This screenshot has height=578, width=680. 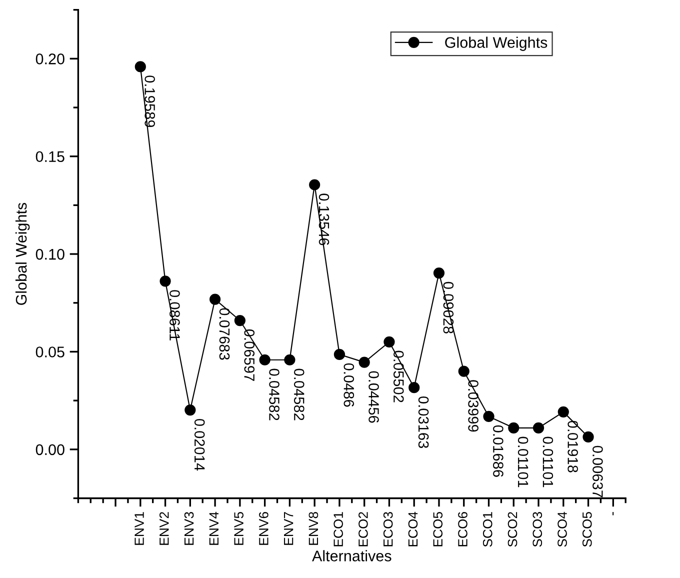 What do you see at coordinates (613, 514) in the screenshot?
I see `x-tick-label: -` at bounding box center [613, 514].